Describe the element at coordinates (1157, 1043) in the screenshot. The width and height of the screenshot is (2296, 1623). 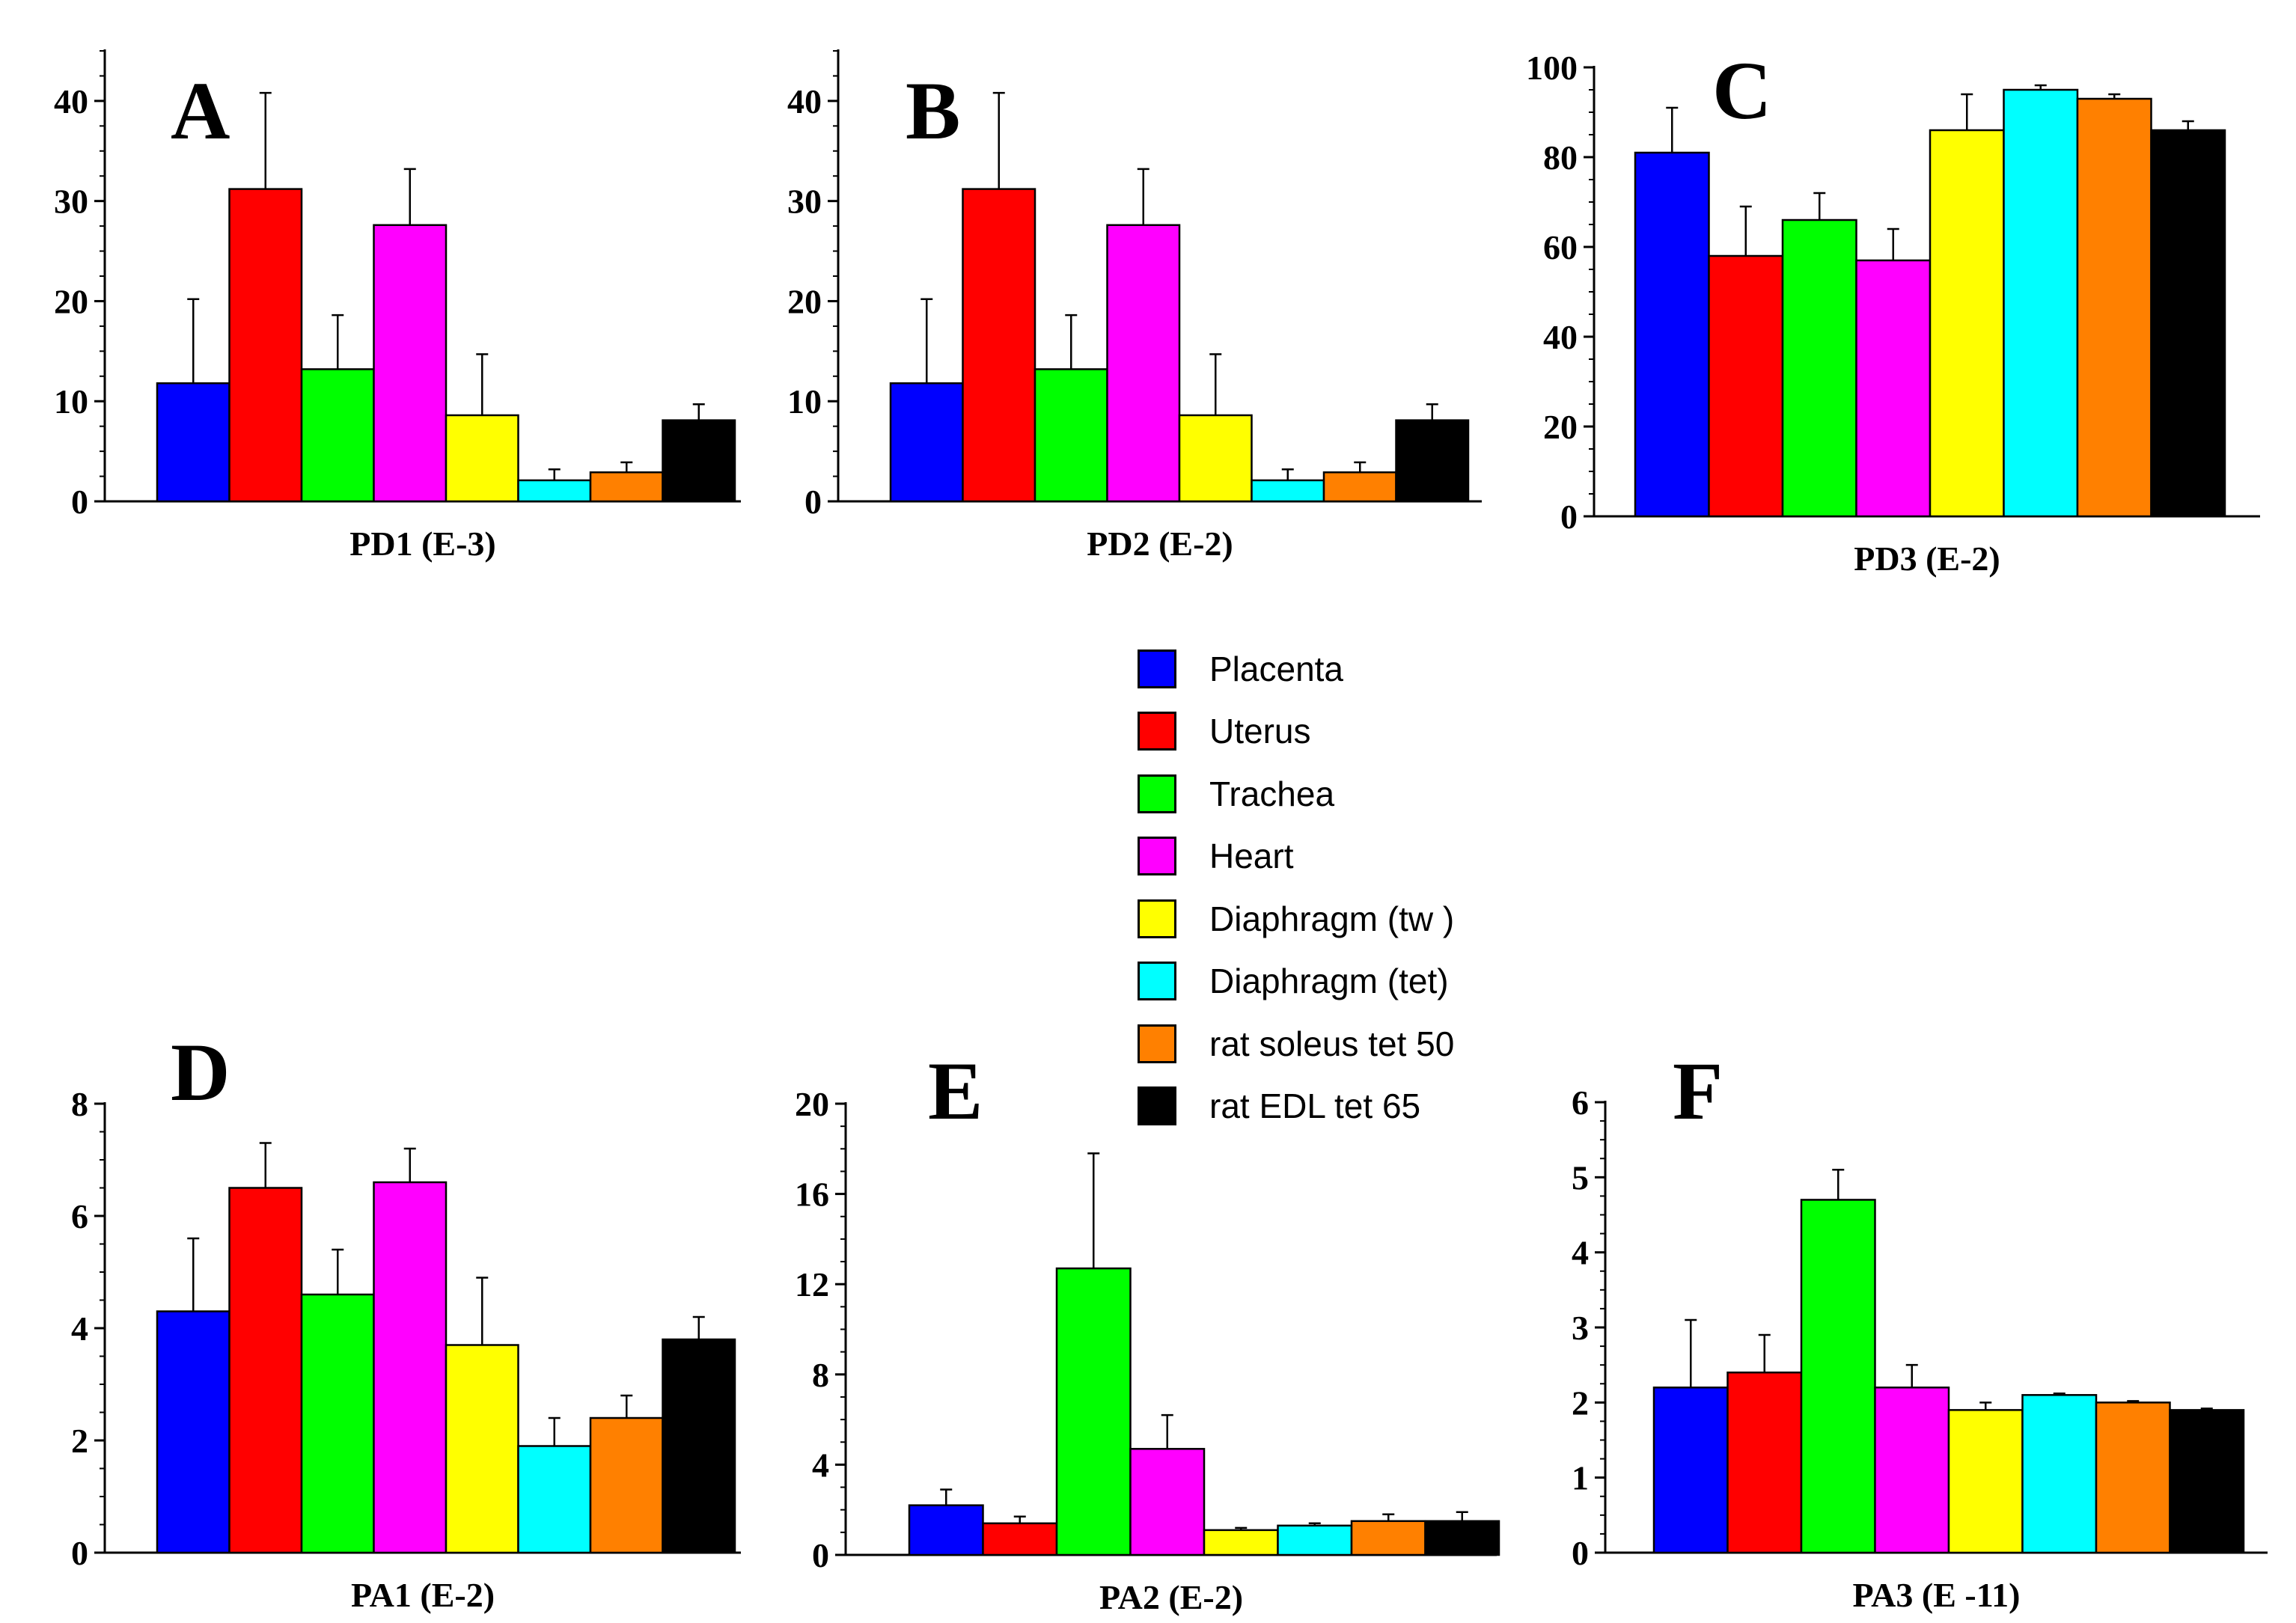
I see `legend-swatch-rat-soleus` at that location.